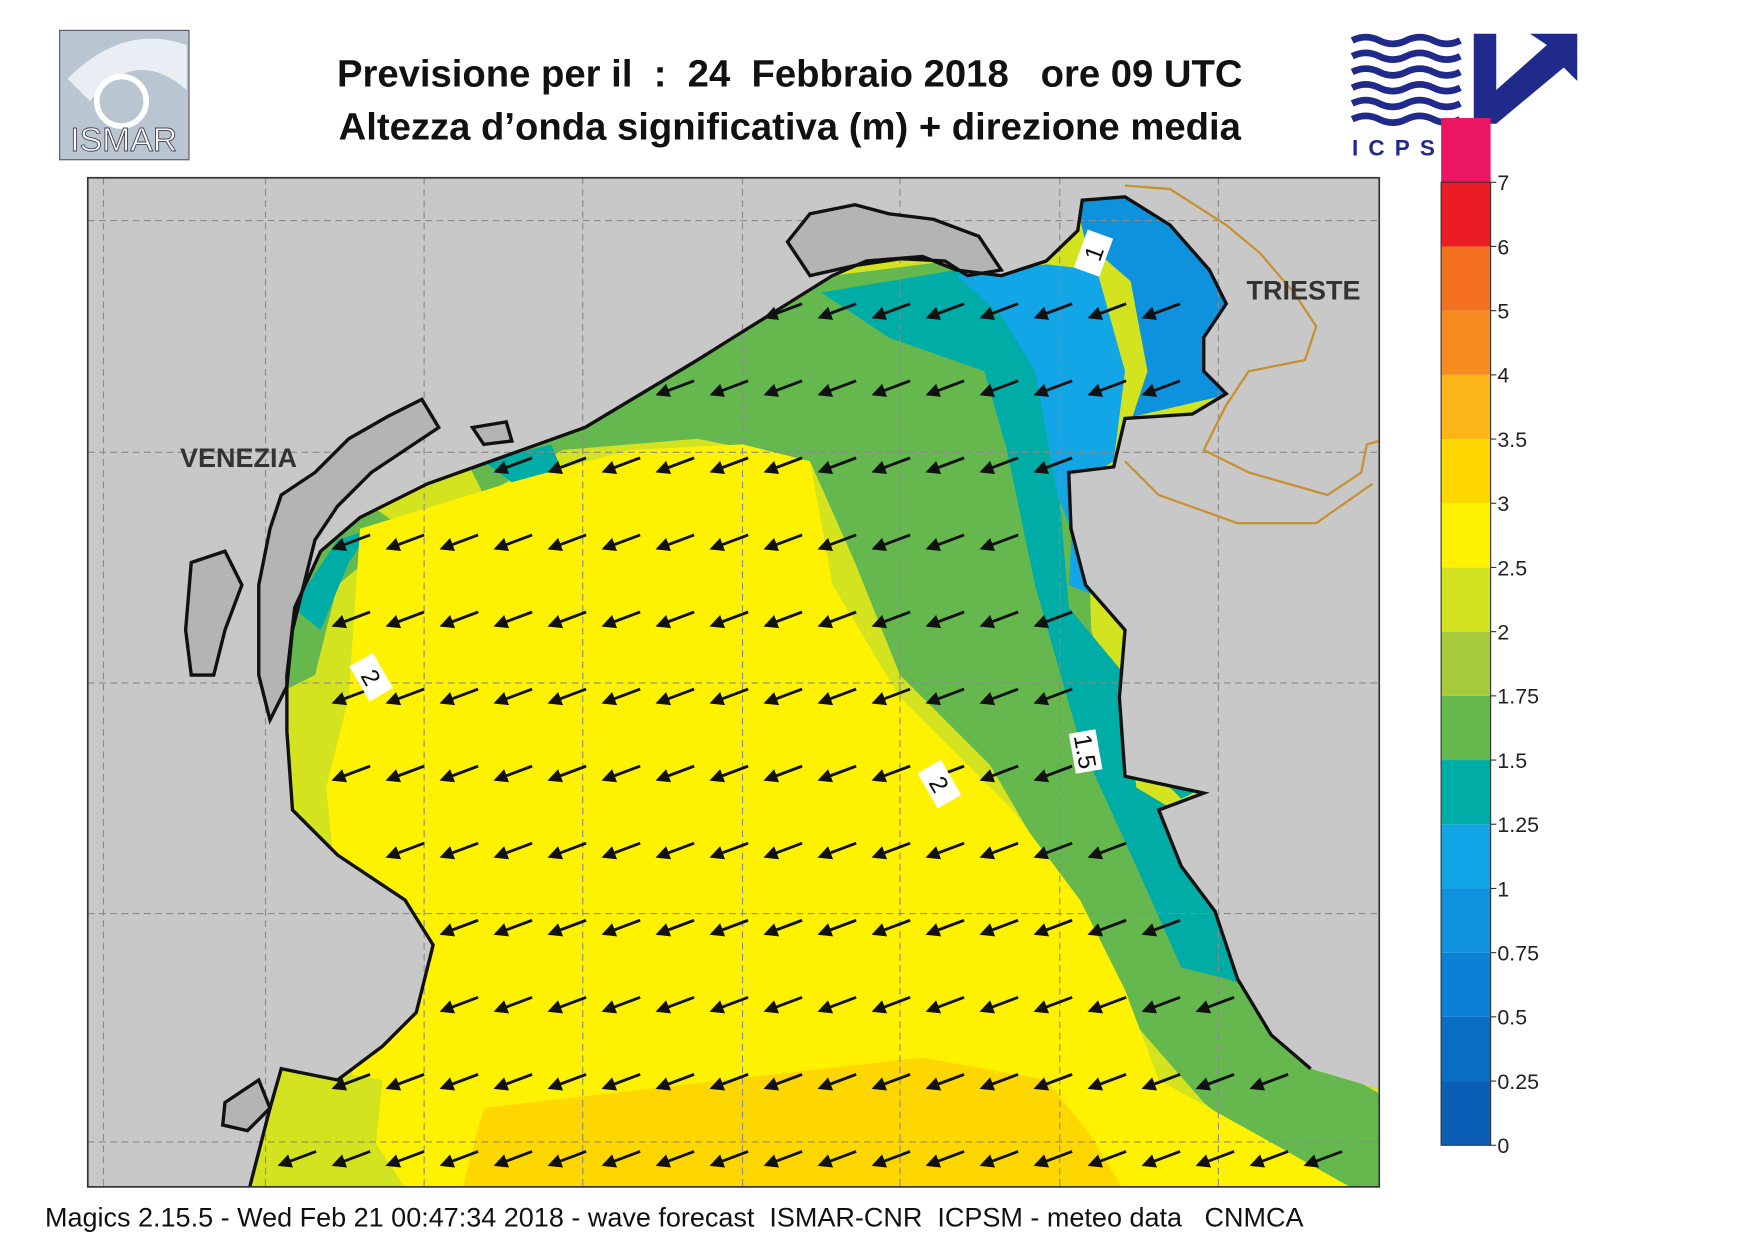 This screenshot has width=1755, height=1242. What do you see at coordinates (1503, 1146) in the screenshot?
I see `colorbar-label: 0` at bounding box center [1503, 1146].